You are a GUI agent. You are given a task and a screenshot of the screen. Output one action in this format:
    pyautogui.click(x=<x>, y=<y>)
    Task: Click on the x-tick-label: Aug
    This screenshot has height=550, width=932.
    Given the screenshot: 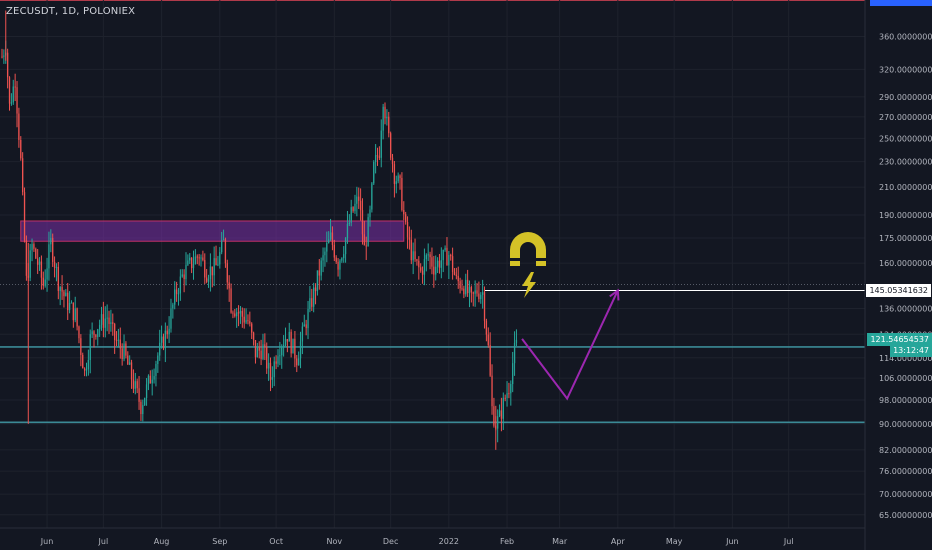 What is the action you would take?
    pyautogui.click(x=162, y=541)
    